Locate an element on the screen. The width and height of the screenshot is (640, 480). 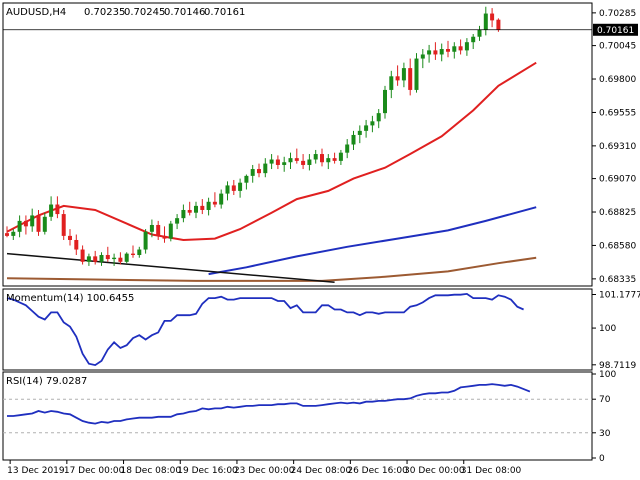
ohlc-open: 0.70235 is located at coordinates (104, 12).